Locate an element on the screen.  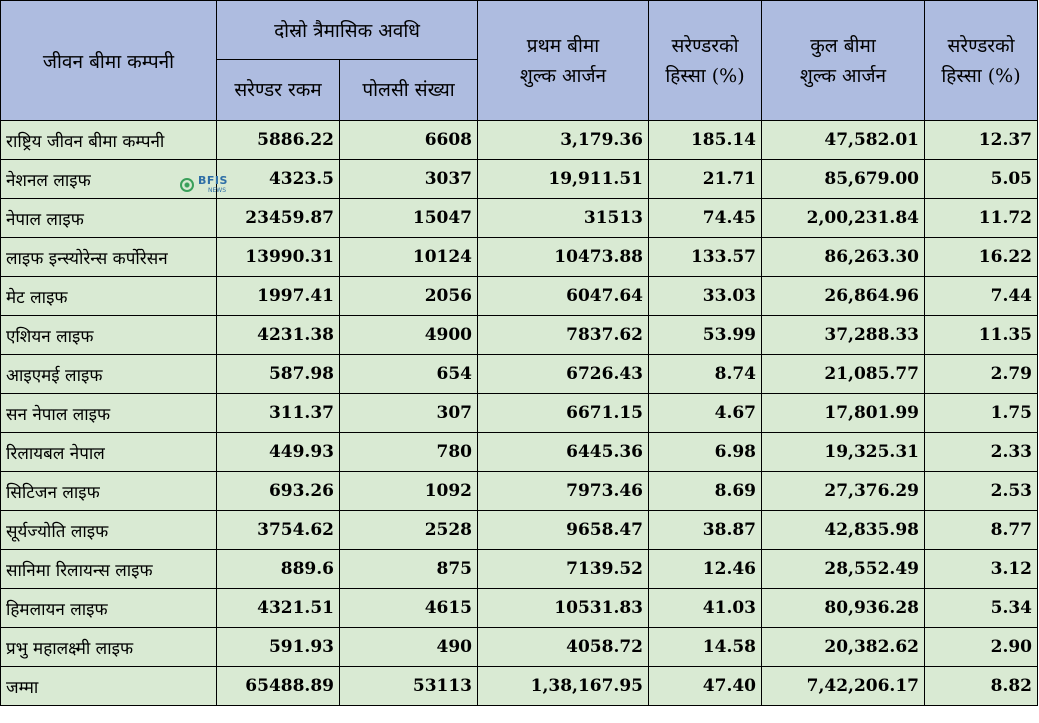
first-premium-cell: 6726.43 is located at coordinates (563, 374).